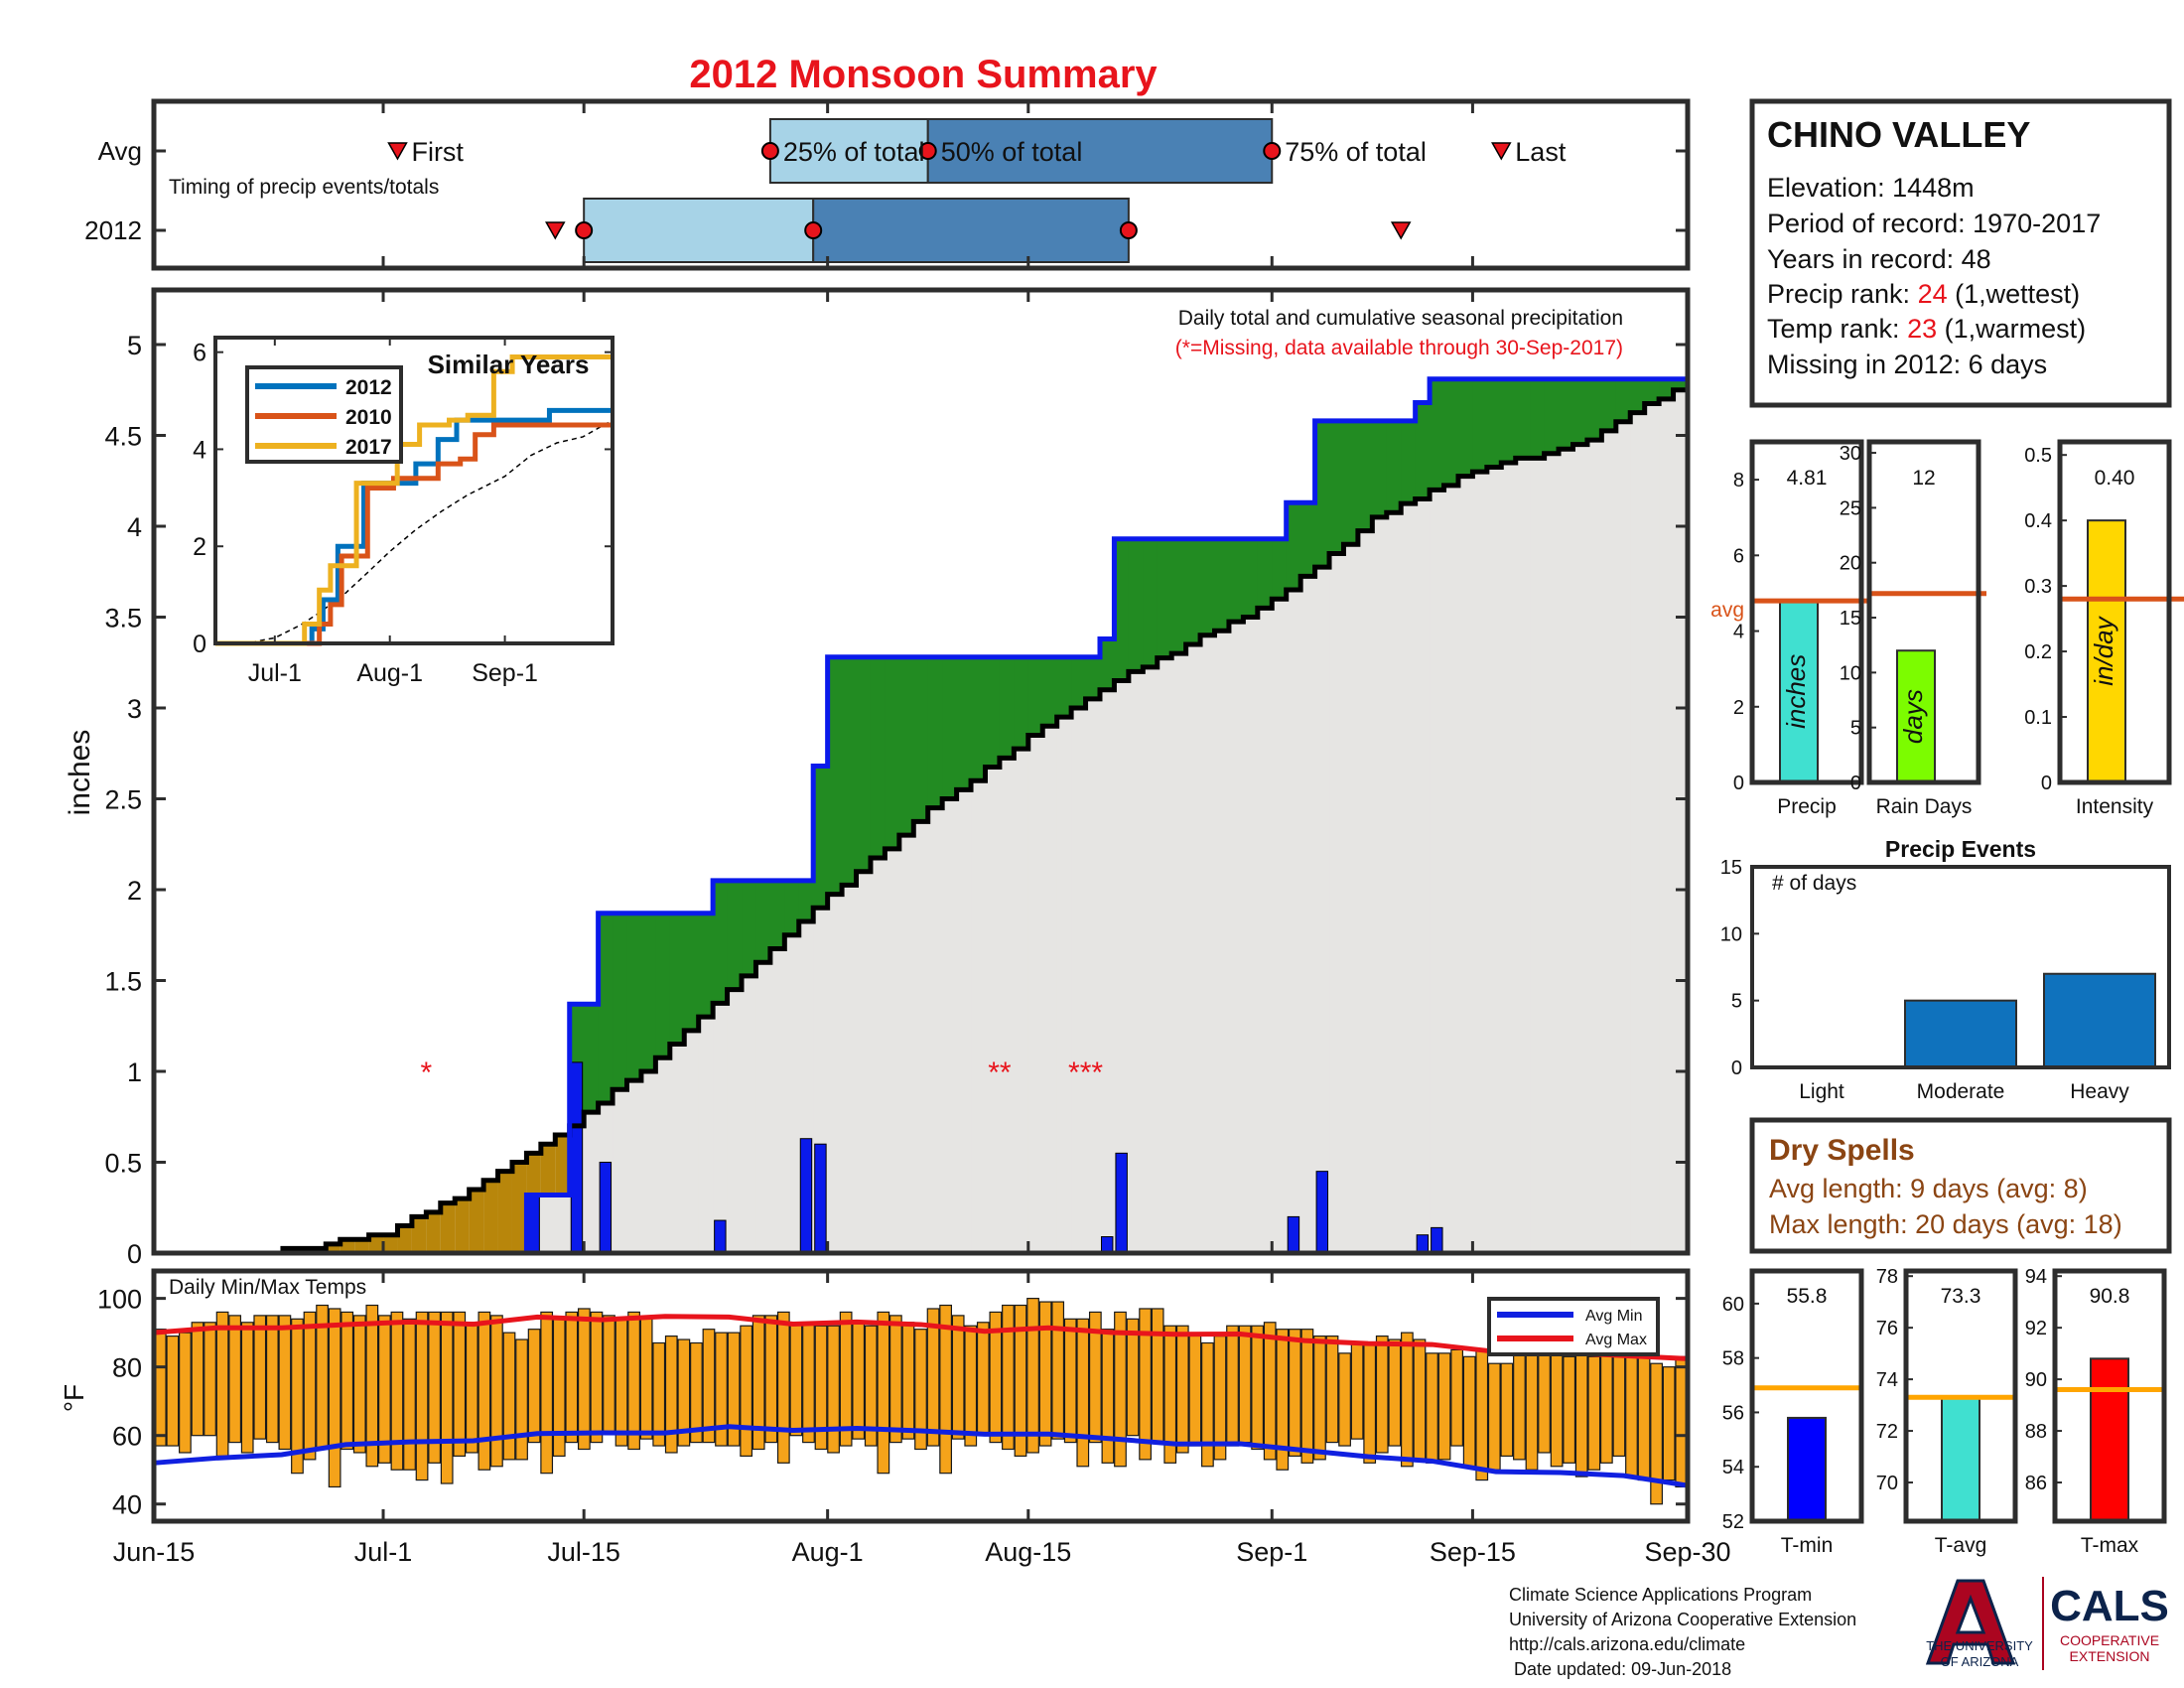 The height and width of the screenshot is (1688, 2184). What do you see at coordinates (134, 891) in the screenshot?
I see `precip-ytick-label: 2` at bounding box center [134, 891].